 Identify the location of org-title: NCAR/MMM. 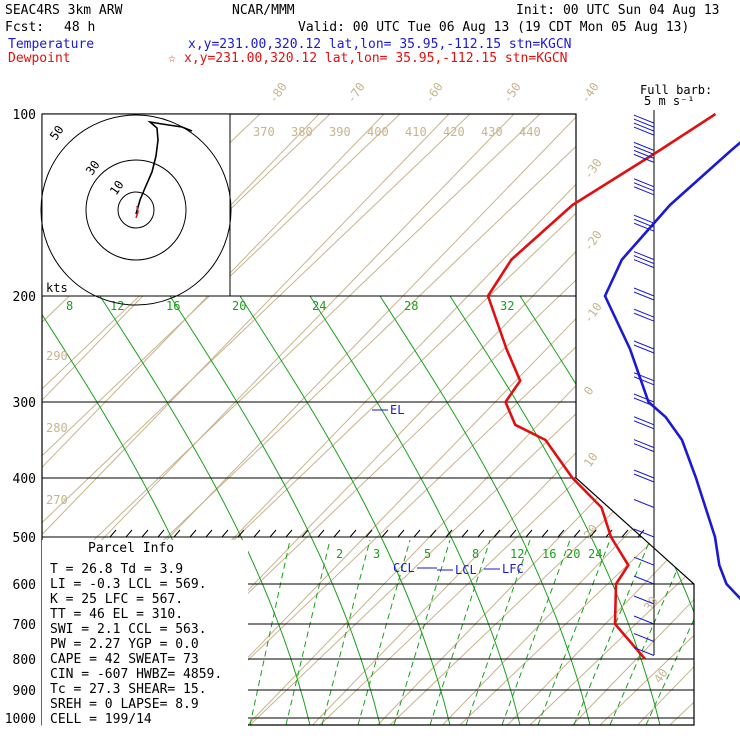
(263, 10).